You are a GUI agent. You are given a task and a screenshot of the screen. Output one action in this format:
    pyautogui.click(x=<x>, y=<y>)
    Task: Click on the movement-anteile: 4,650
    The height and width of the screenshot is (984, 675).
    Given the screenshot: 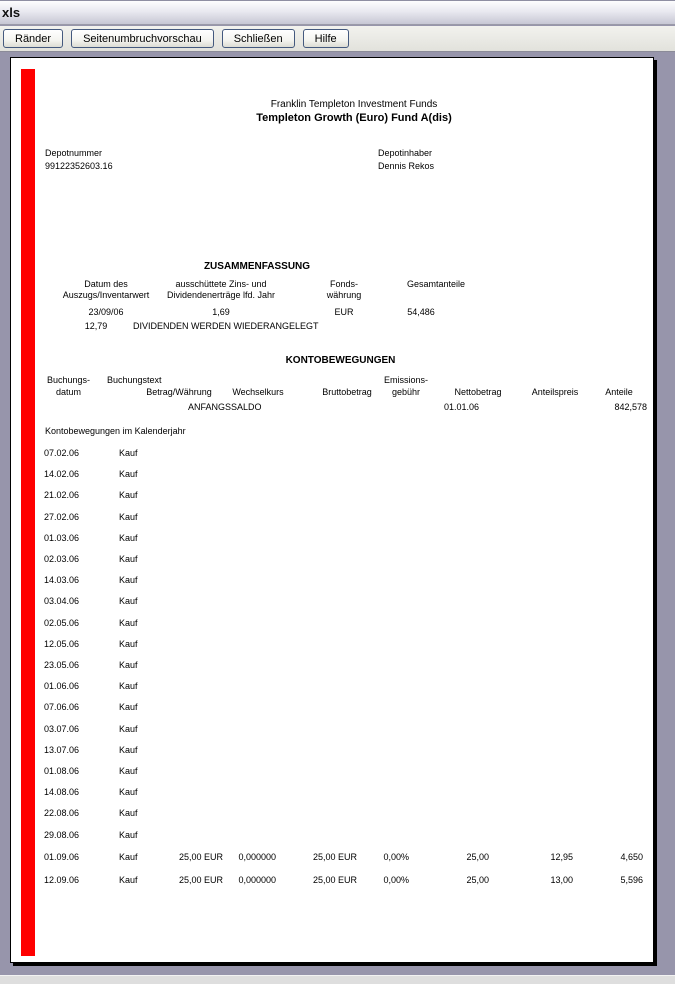 What is the action you would take?
    pyautogui.click(x=631, y=857)
    